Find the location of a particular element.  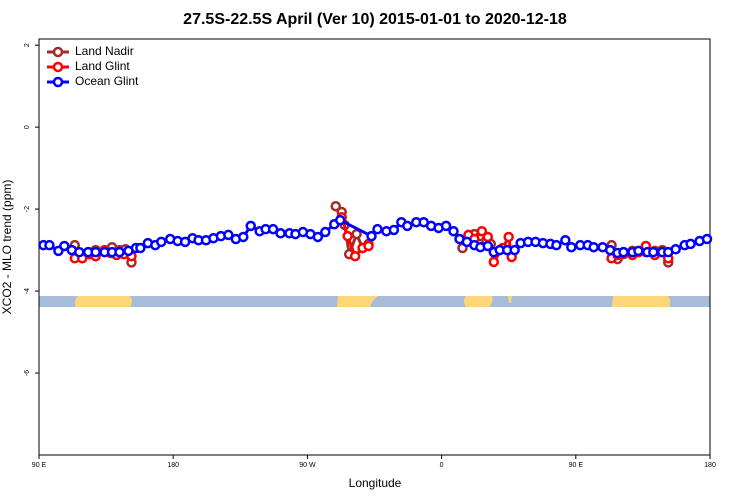

x-tick-label: 90 W is located at coordinates (307, 465).